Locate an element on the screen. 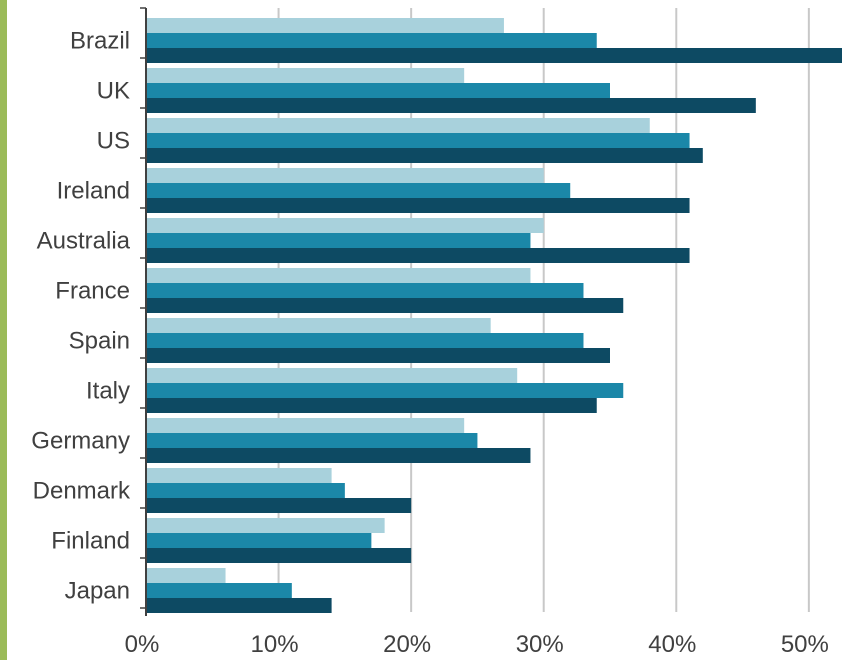 This screenshot has width=842, height=660. axes is located at coordinates (143, 311).